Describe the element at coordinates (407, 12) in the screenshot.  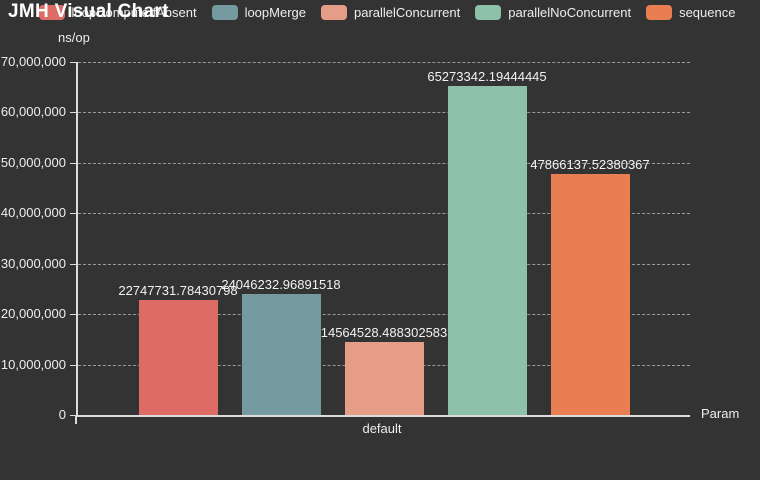
I see `legend-item-label: parallelConcurrent` at that location.